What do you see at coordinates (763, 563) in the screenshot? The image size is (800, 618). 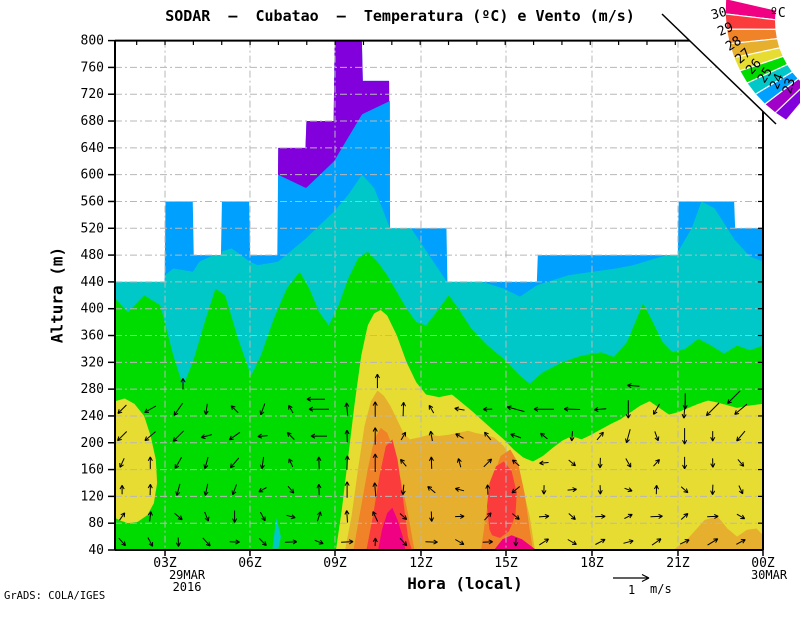 I see `svg-text: 00Z` at bounding box center [763, 563].